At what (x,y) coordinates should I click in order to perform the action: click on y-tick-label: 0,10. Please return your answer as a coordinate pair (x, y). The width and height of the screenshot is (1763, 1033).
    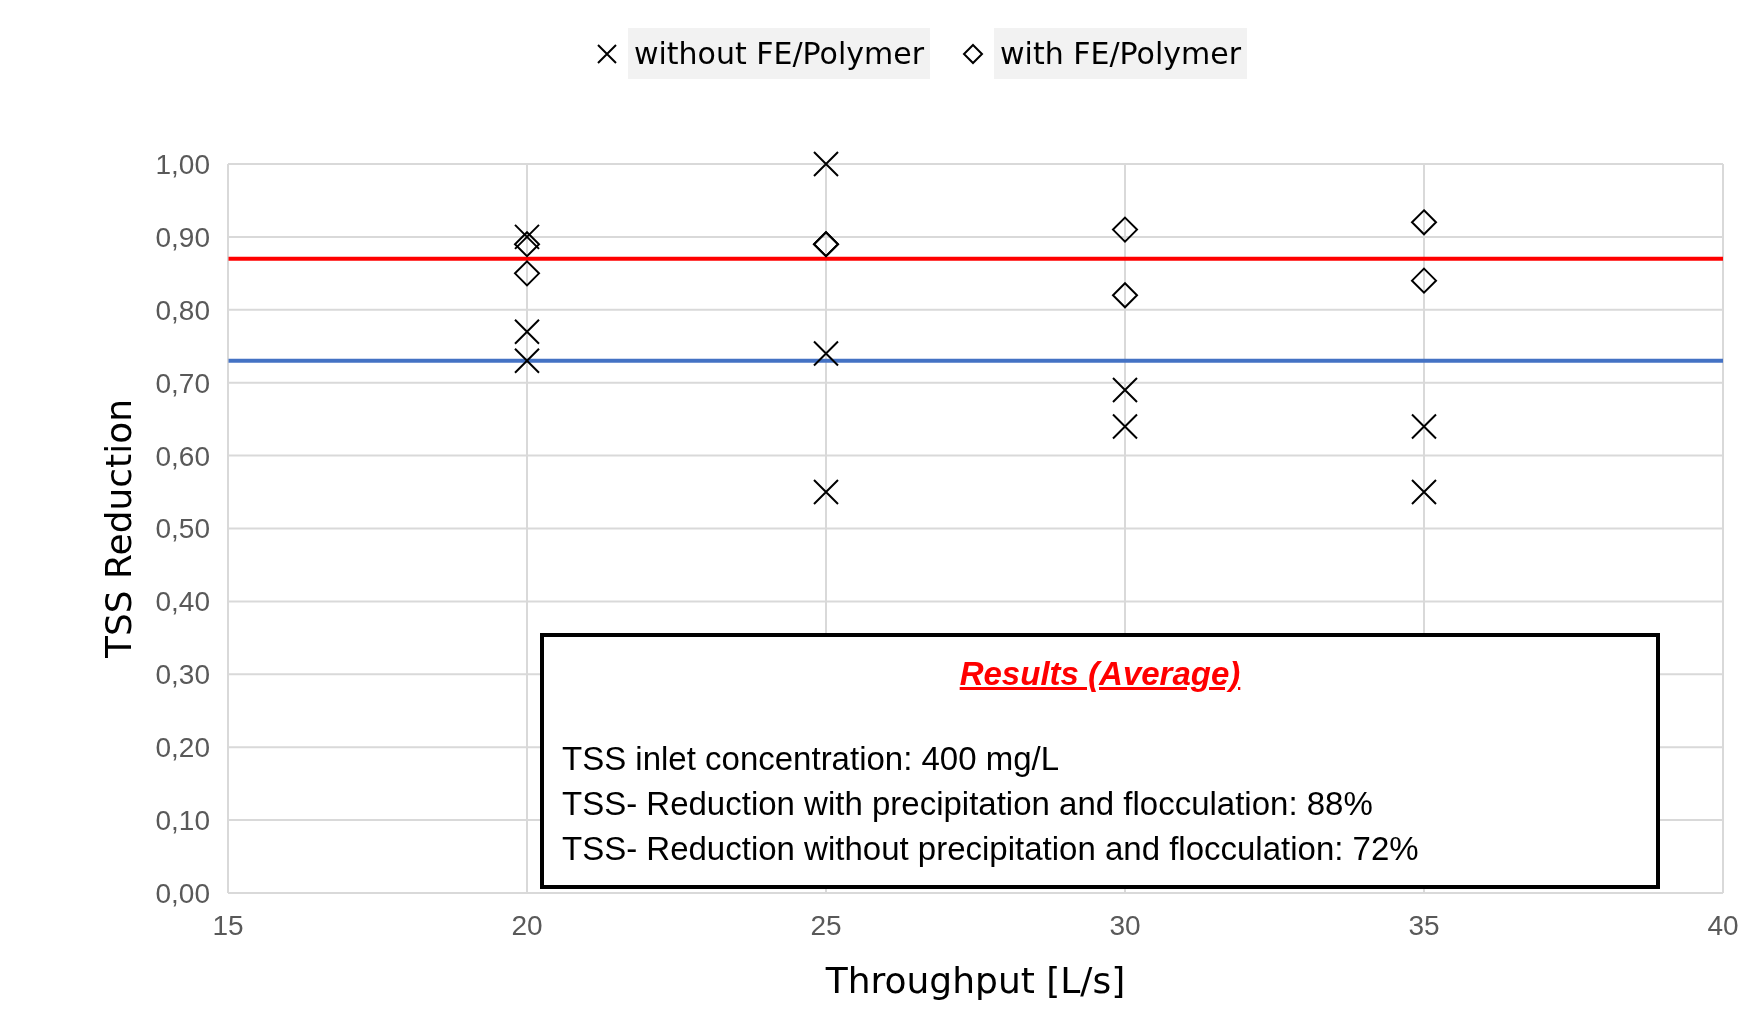
    Looking at the image, I should click on (182, 821).